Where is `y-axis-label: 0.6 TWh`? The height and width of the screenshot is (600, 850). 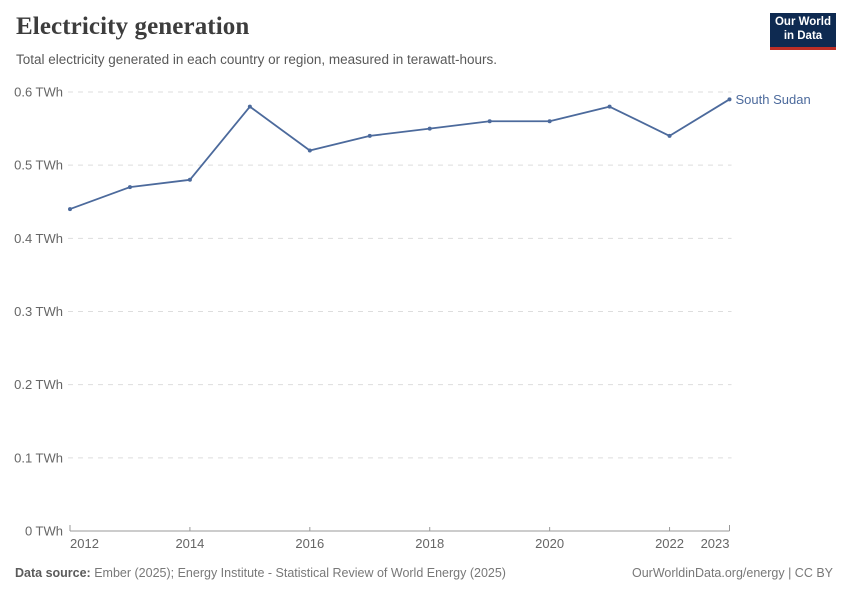
y-axis-label: 0.6 TWh is located at coordinates (38, 92).